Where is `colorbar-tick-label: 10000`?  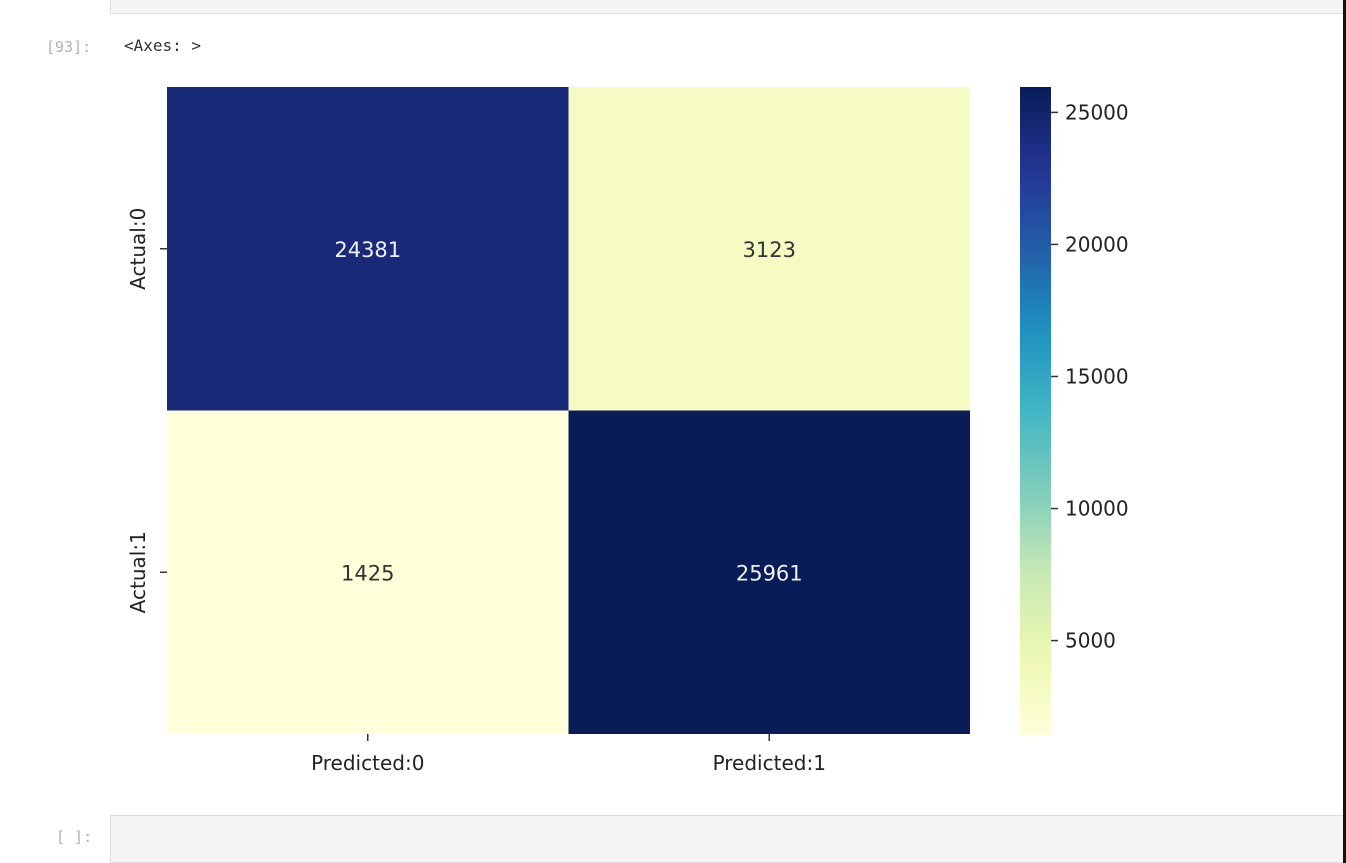 colorbar-tick-label: 10000 is located at coordinates (1097, 509).